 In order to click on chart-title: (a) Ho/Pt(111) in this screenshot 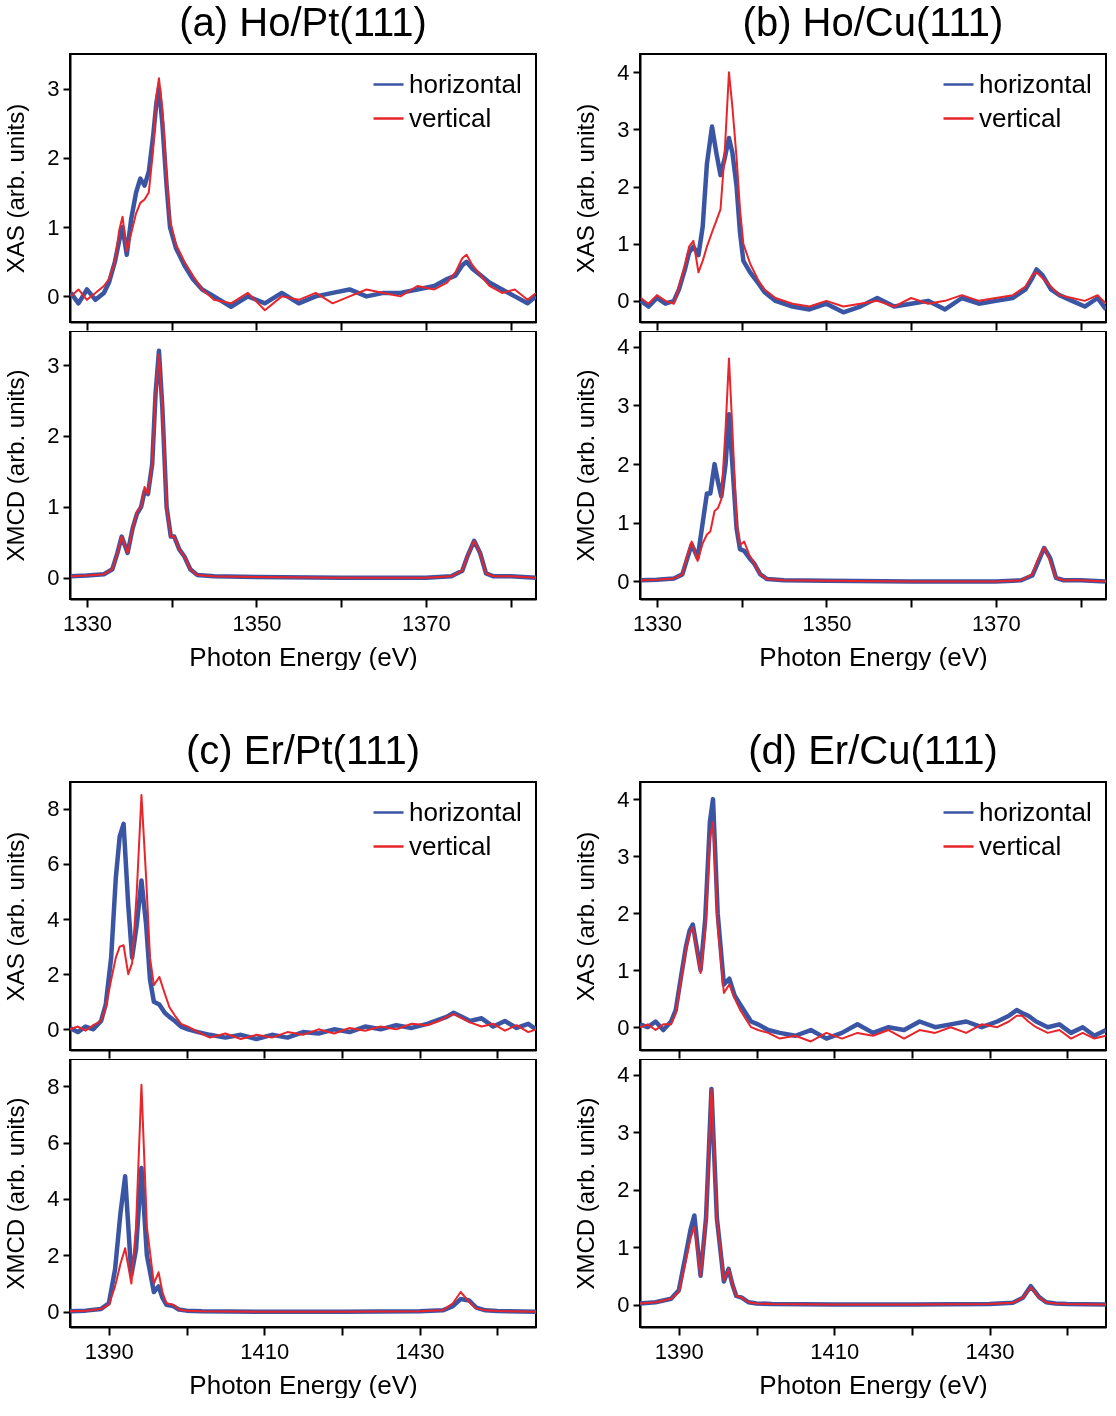, I will do `click(303, 22)`.